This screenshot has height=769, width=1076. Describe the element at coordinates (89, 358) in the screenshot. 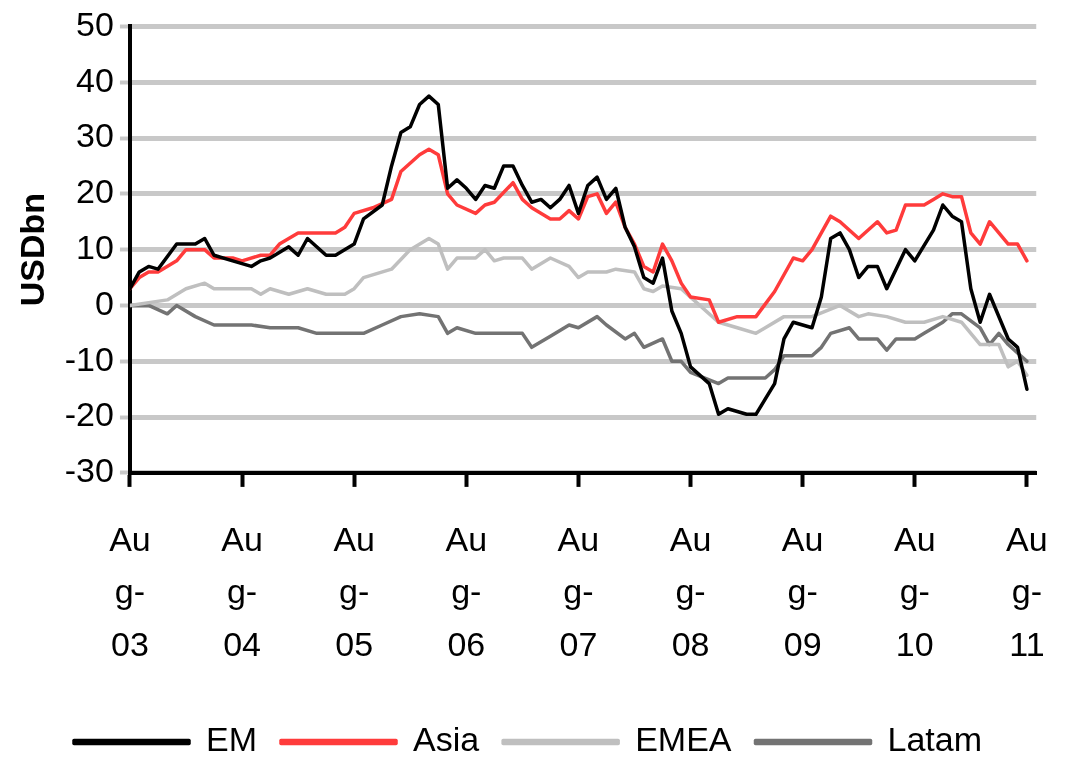

I see `y-tick-label: -10` at that location.